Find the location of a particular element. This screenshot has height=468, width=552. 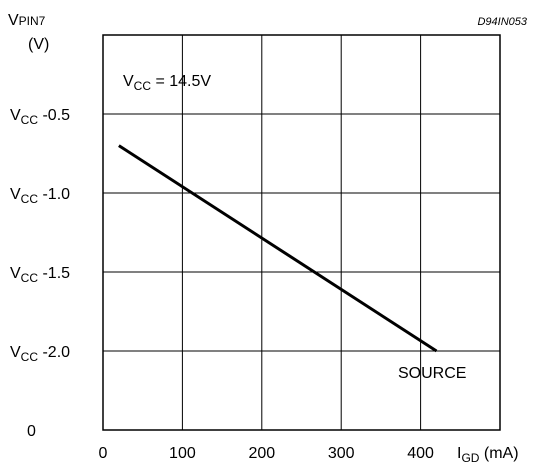

condition-annotation: VCC = 14.5V is located at coordinates (167, 83).